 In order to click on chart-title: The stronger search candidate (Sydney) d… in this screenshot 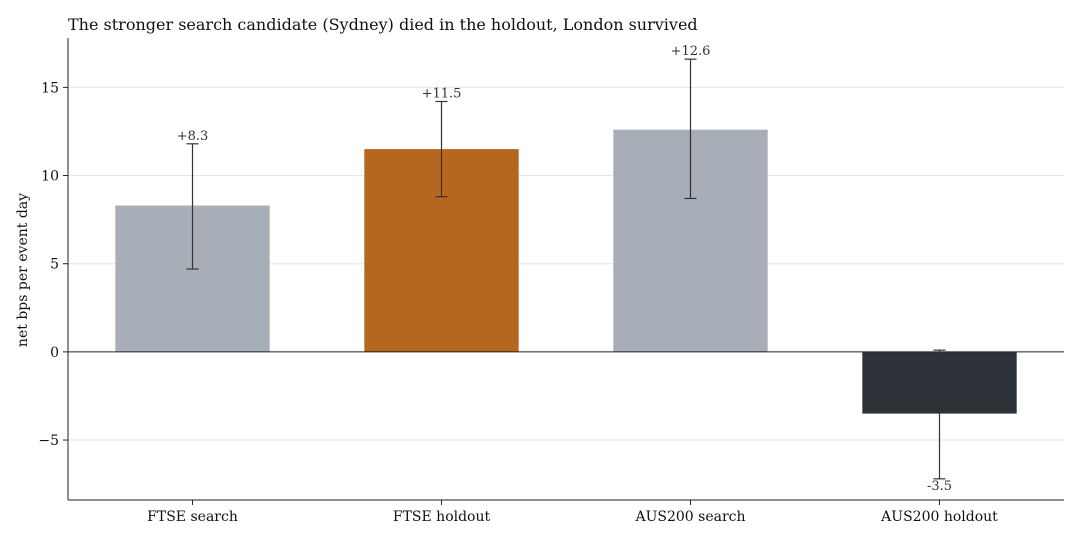, I will do `click(383, 24)`.